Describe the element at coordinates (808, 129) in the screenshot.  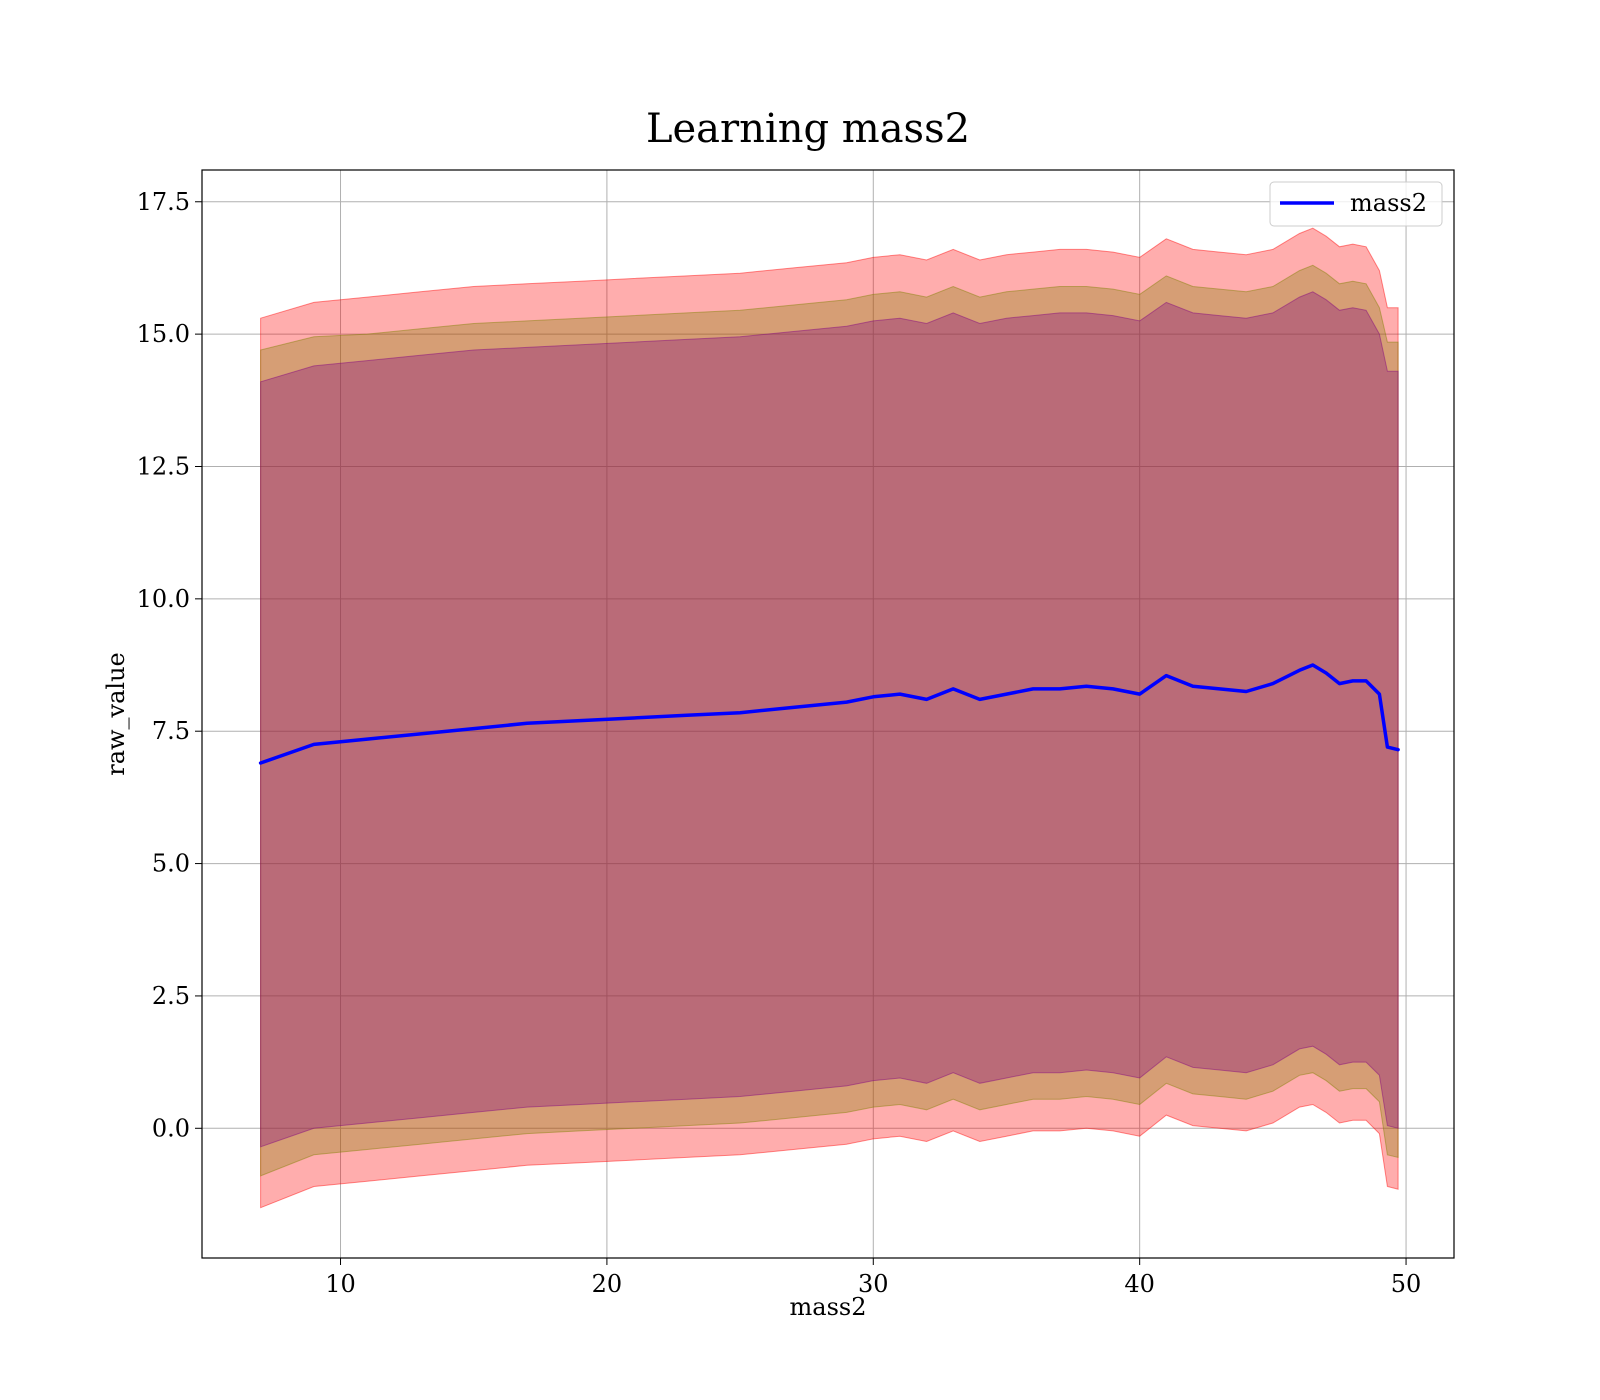
I see `chart-title: Learning mass2` at that location.